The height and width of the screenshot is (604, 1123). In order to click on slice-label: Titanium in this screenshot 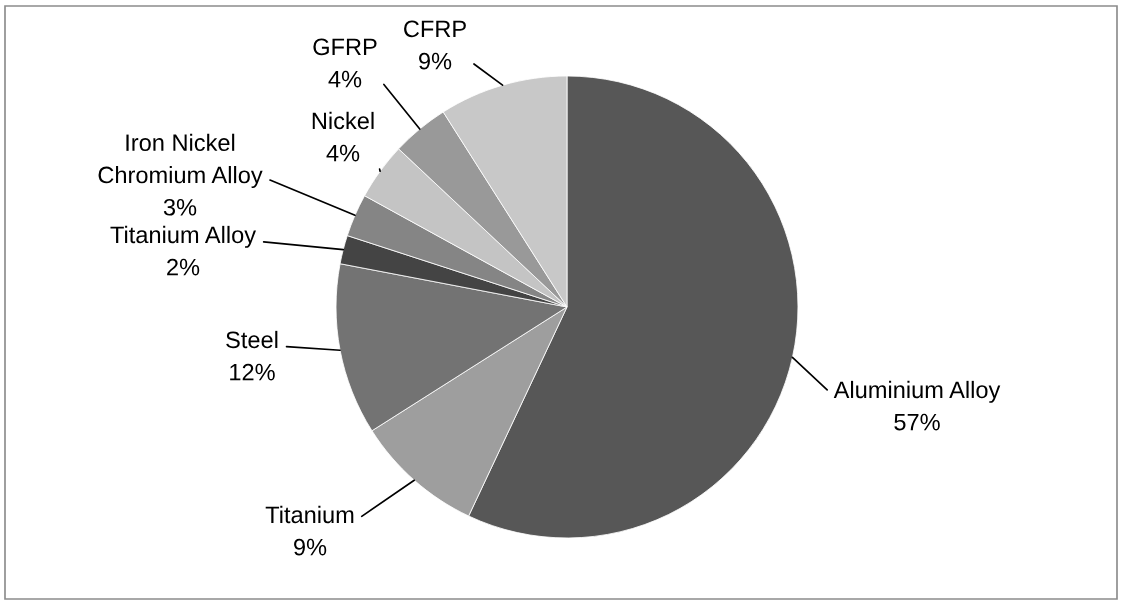, I will do `click(309, 514)`.